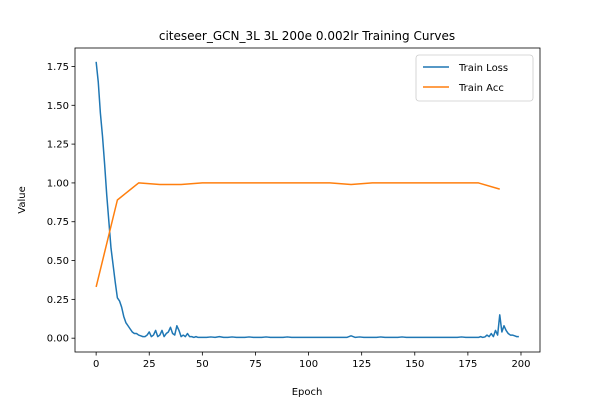 Image resolution: width=600 pixels, height=400 pixels. Describe the element at coordinates (22, 199) in the screenshot. I see `y-axis-label: Value` at that location.